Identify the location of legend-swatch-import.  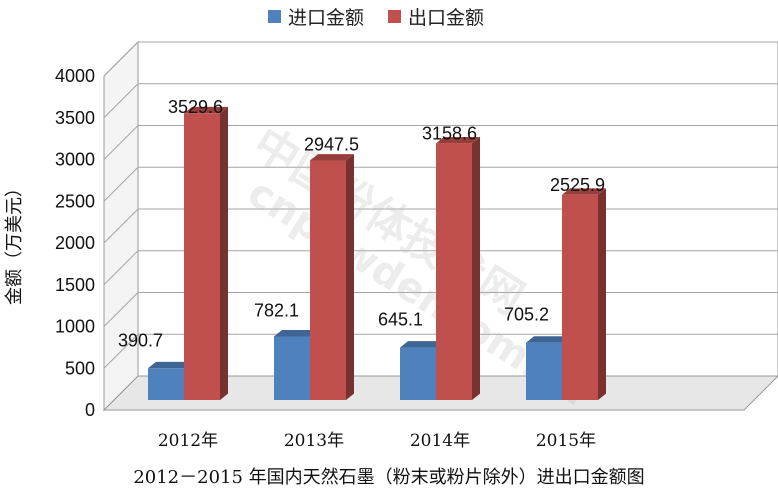
(274, 16).